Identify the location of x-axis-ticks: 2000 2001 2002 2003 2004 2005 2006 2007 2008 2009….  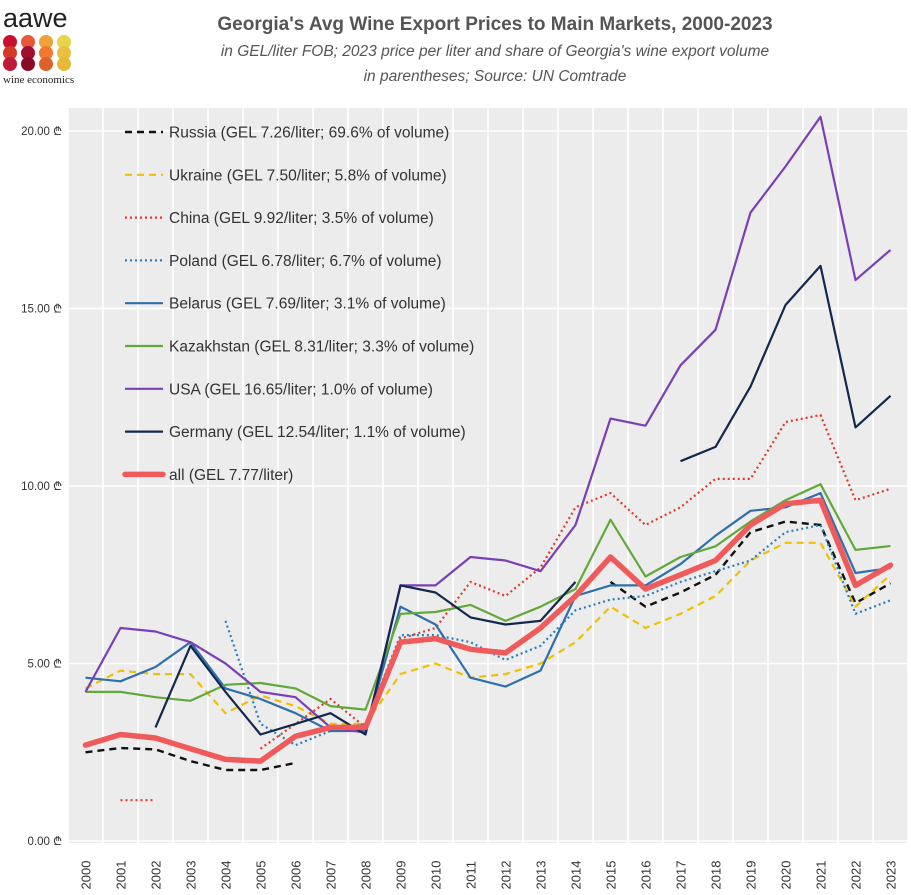
(489, 875).